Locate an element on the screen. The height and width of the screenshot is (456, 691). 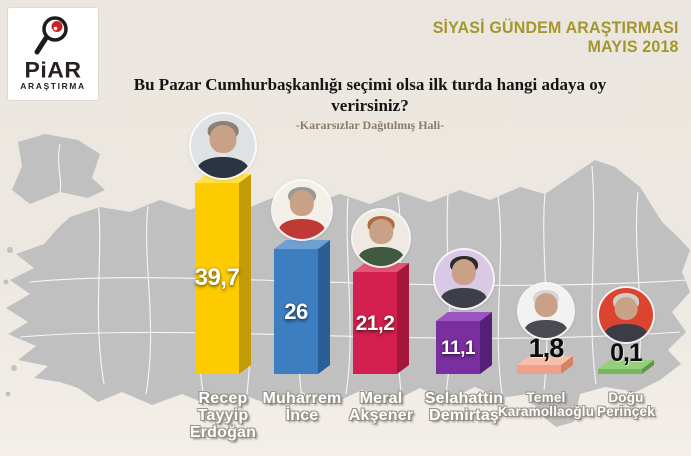
piar-logo: PiAR ARAŞTIRMA is located at coordinates (53, 54).